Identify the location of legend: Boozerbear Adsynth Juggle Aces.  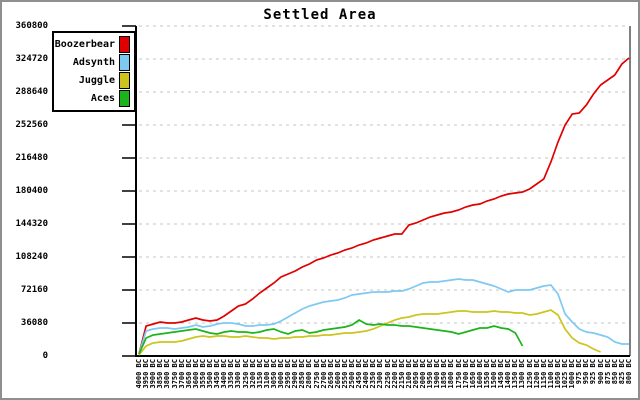
(94, 71).